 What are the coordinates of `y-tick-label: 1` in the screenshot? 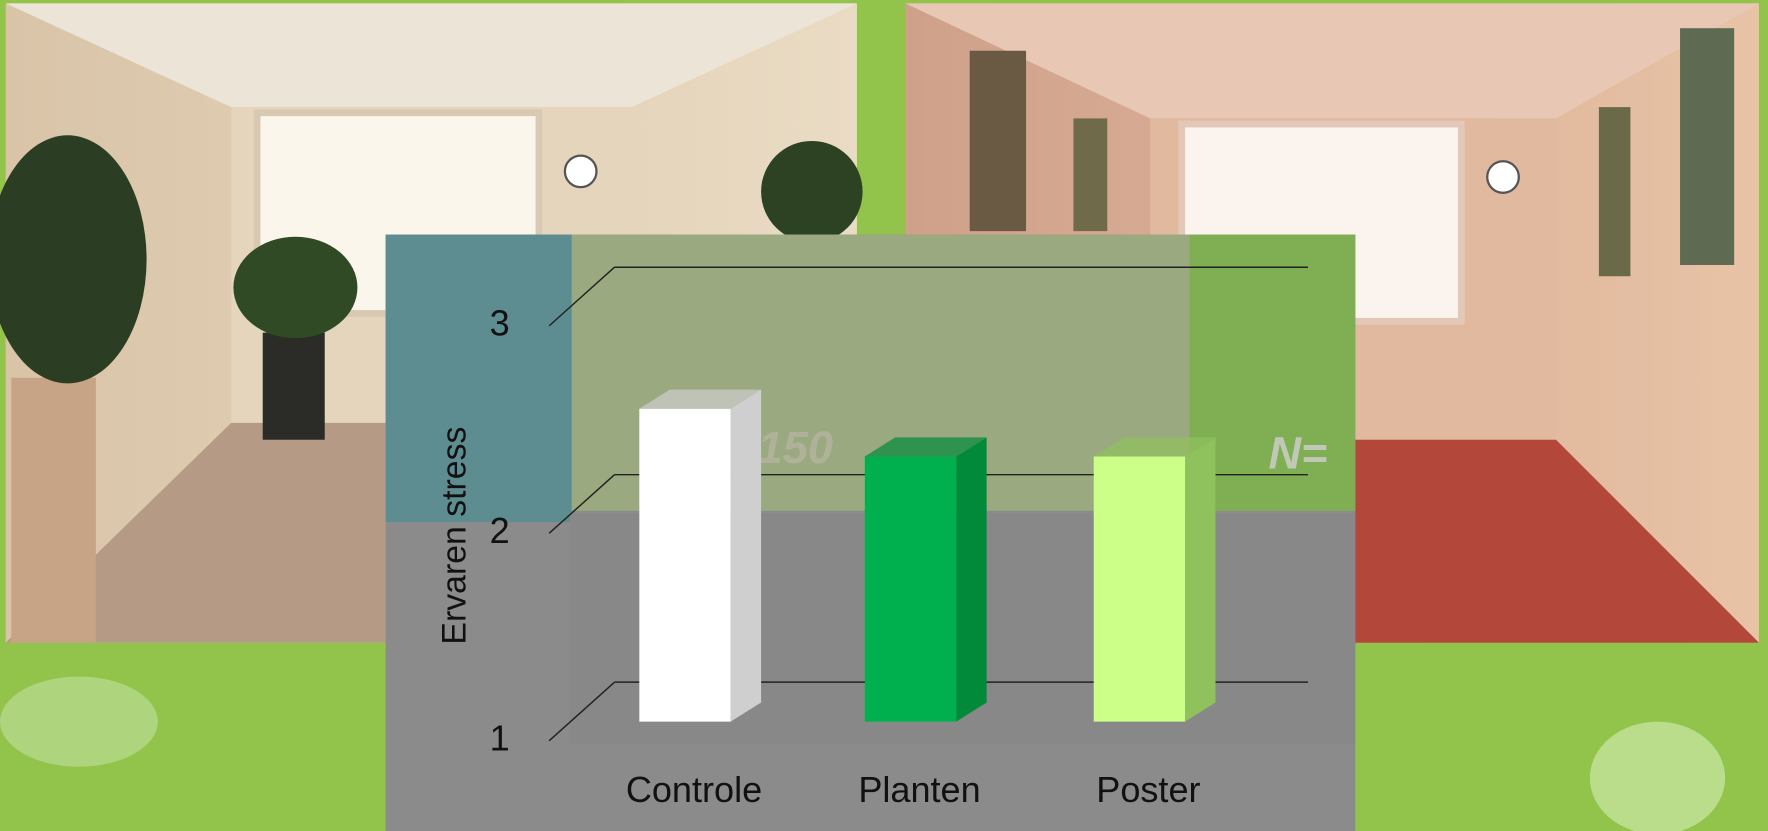 It's located at (500, 737).